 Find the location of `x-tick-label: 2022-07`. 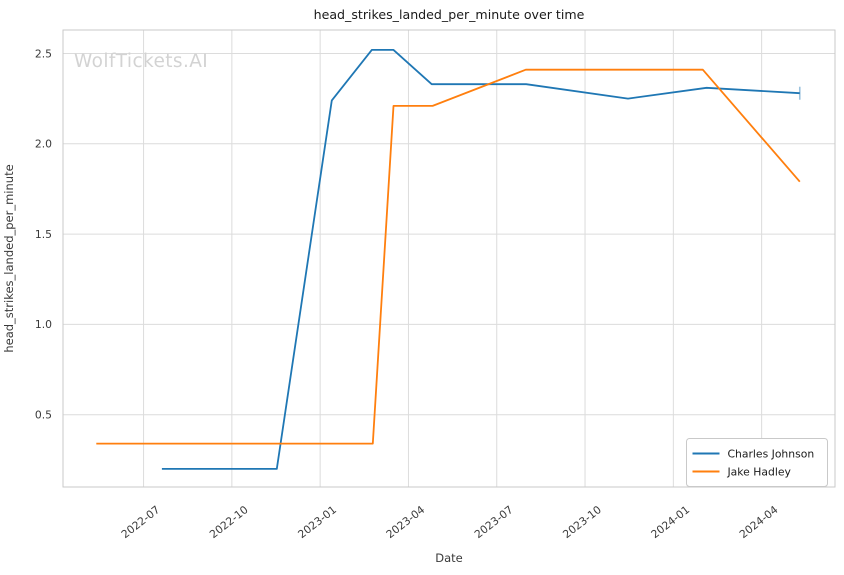

x-tick-label: 2022-07 is located at coordinates (141, 522).